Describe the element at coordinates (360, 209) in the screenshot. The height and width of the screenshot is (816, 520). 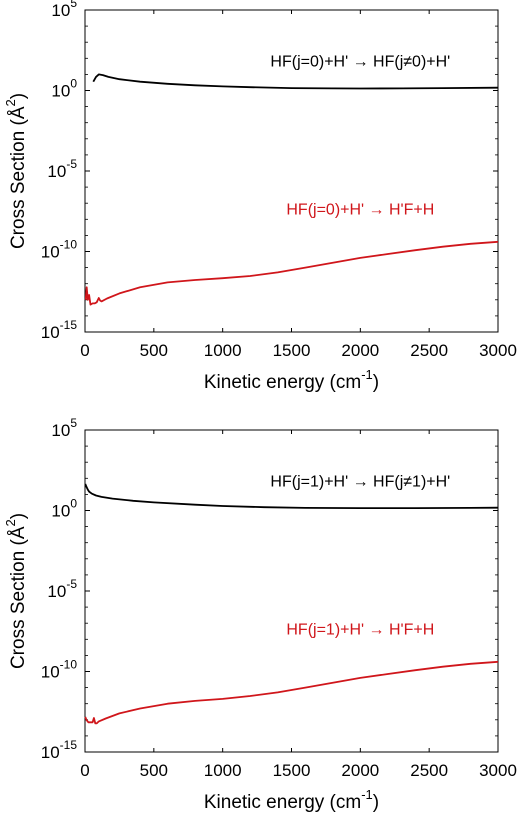
I see `annotation-reactive: HF(j=0)+H' → H'F+H` at that location.